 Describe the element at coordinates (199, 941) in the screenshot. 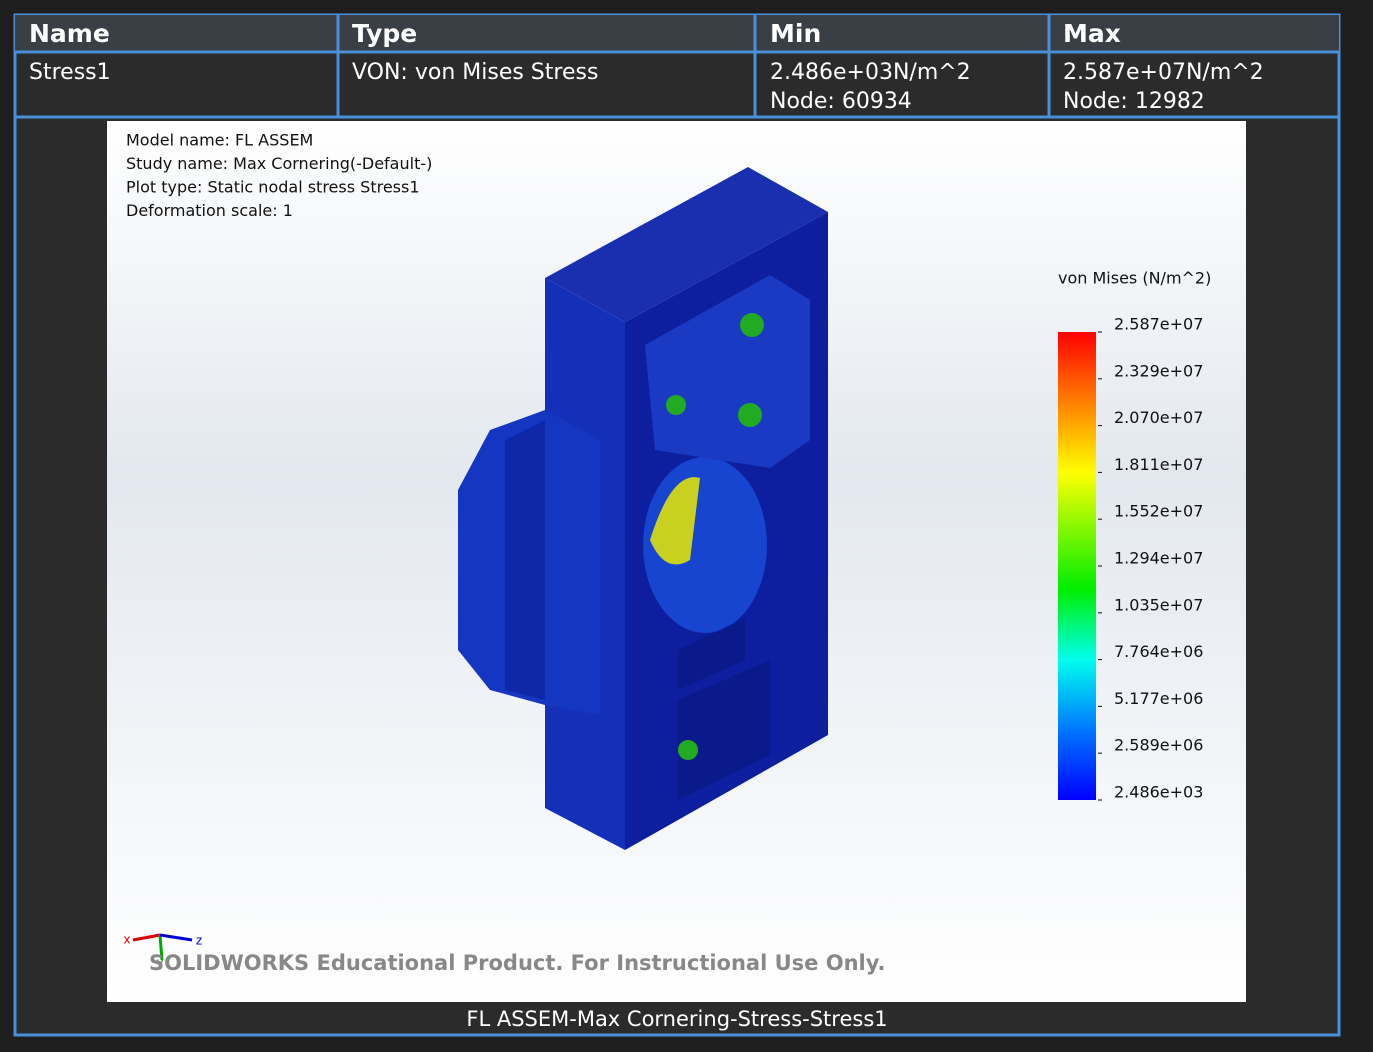

I see `axis-label: z` at that location.